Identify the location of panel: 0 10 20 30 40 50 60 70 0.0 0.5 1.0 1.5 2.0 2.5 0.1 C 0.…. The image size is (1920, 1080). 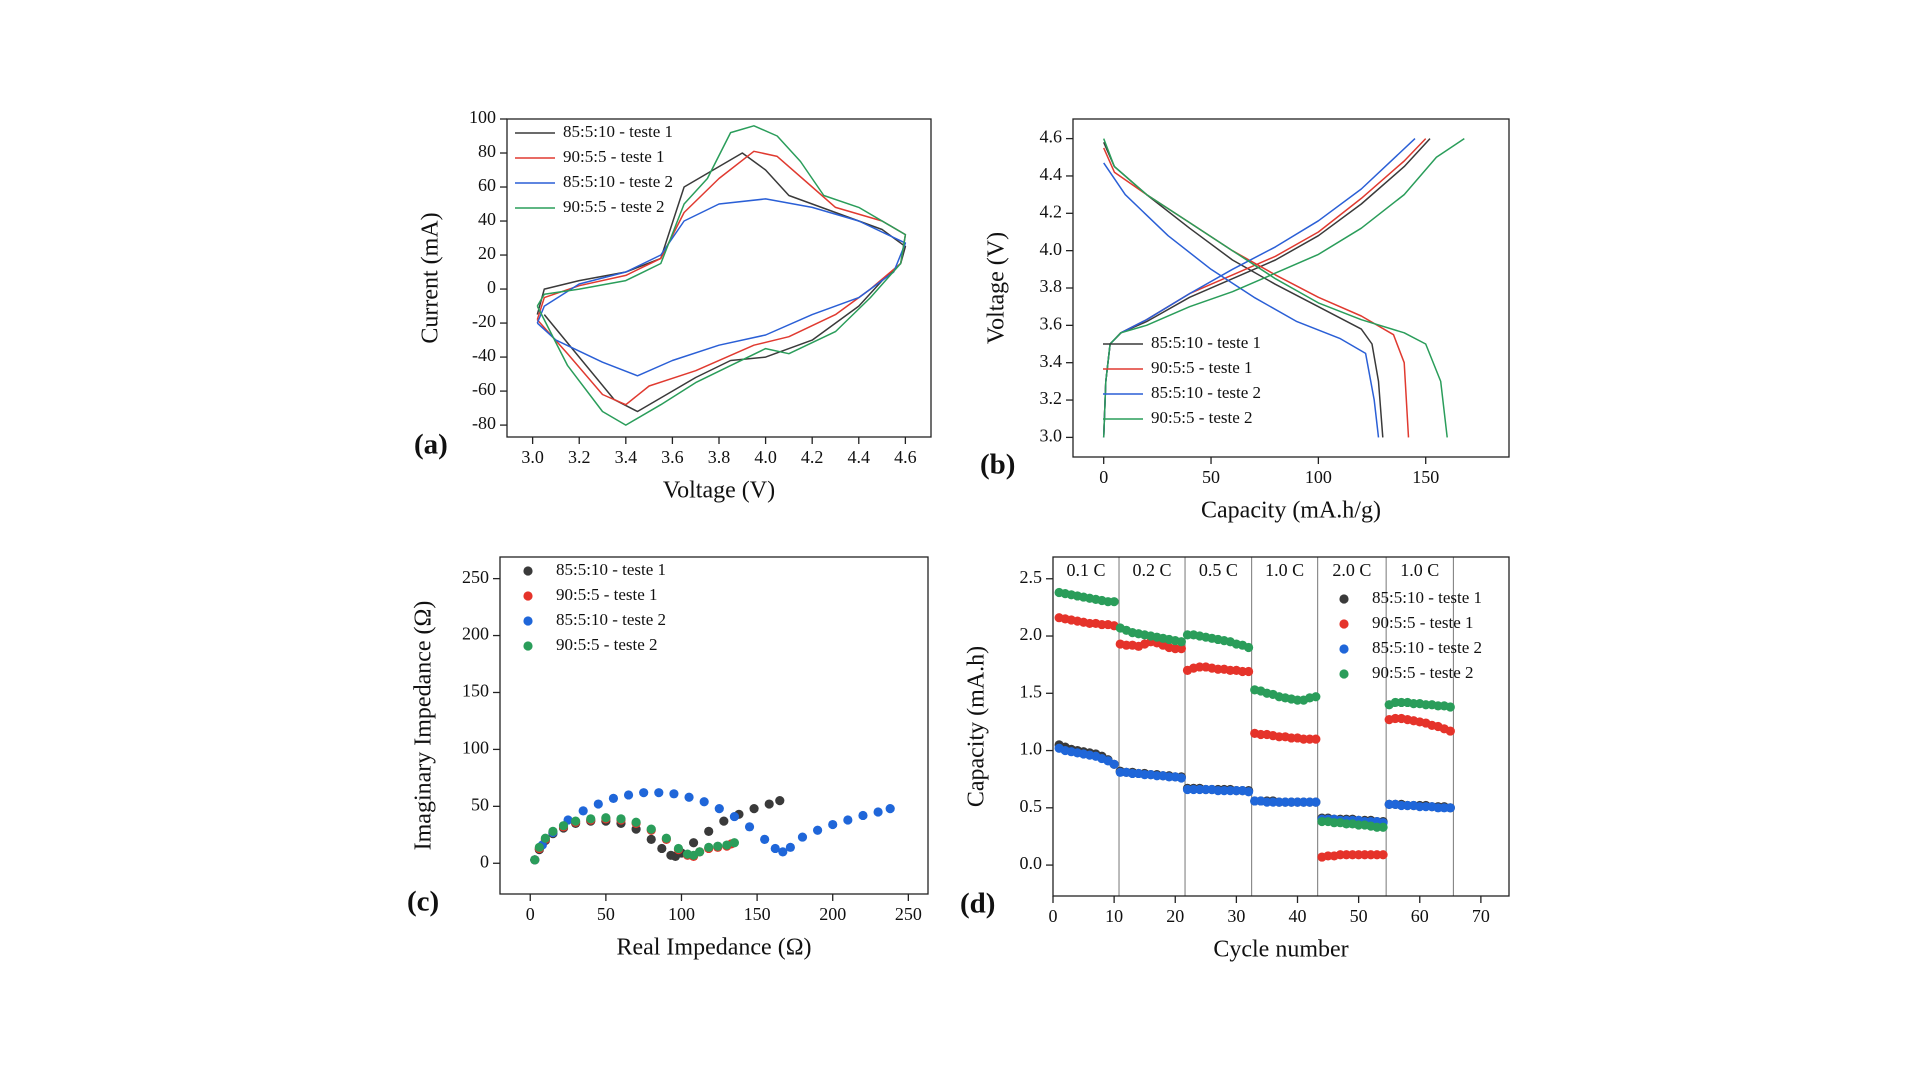
(1235, 759).